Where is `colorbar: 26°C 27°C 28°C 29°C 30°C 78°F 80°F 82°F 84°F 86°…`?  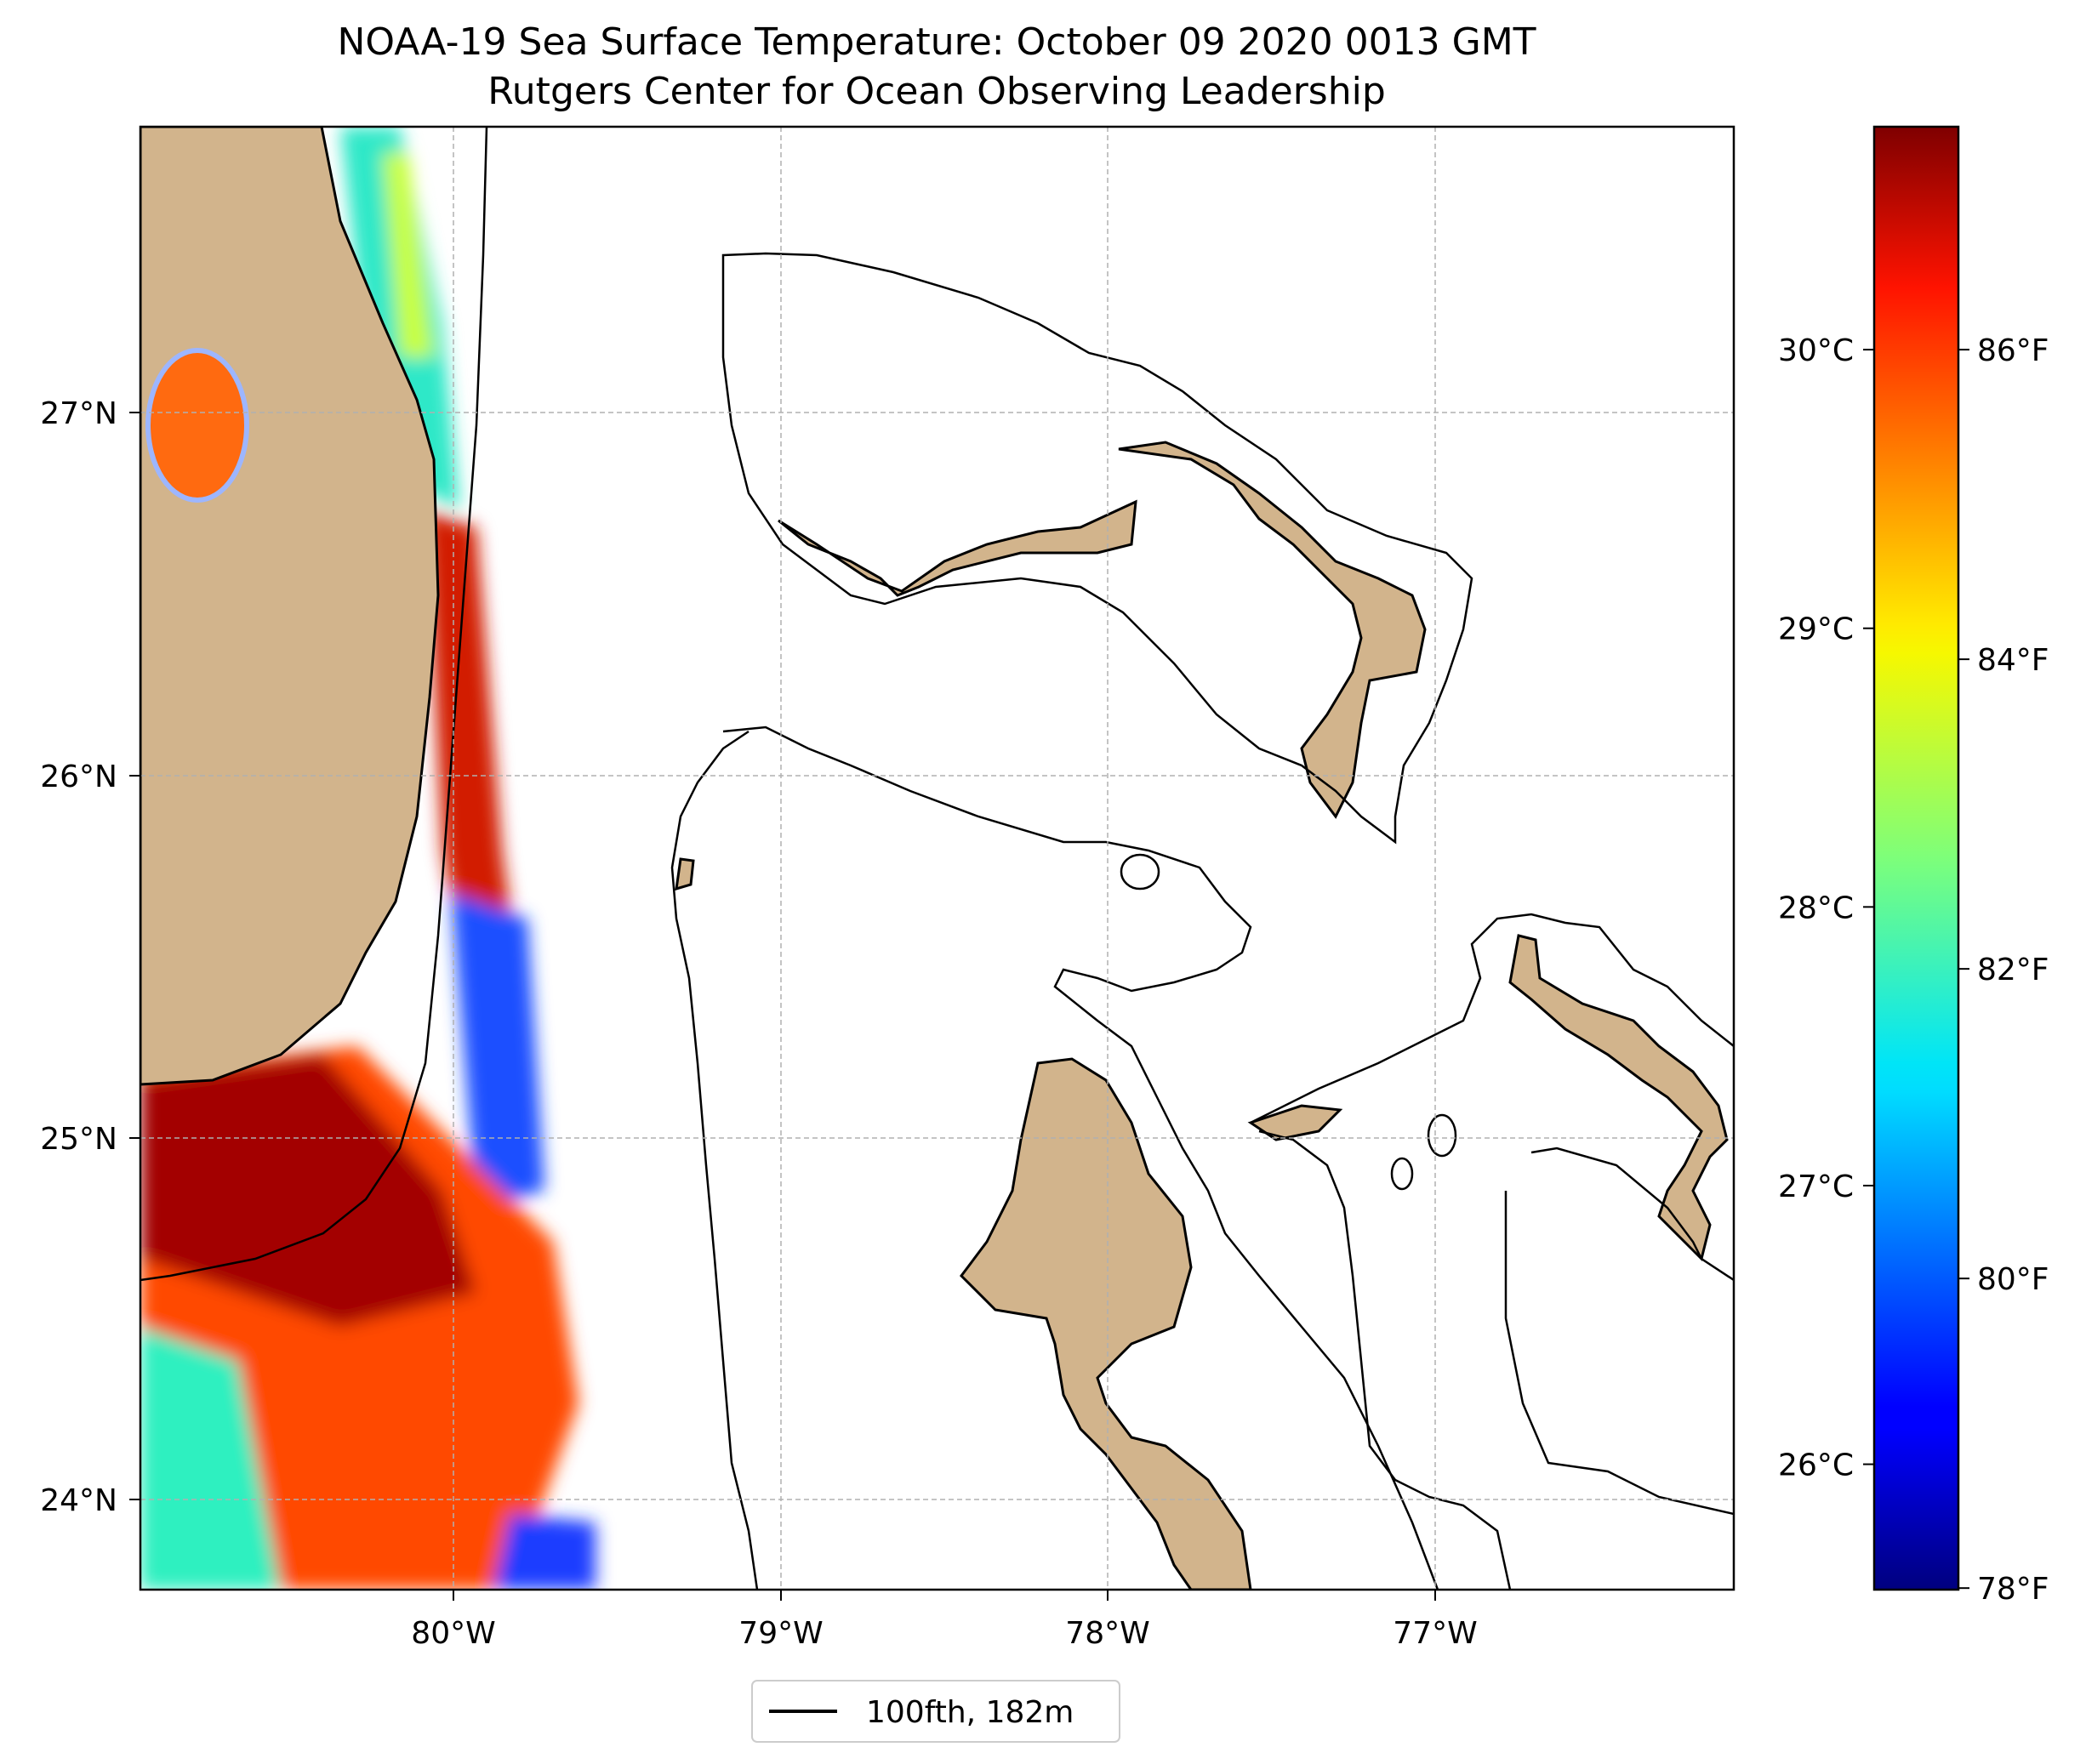 colorbar: 26°C 27°C 28°C 29°C 30°C 78°F 80°F 82°F 84°F 86°… is located at coordinates (1914, 866).